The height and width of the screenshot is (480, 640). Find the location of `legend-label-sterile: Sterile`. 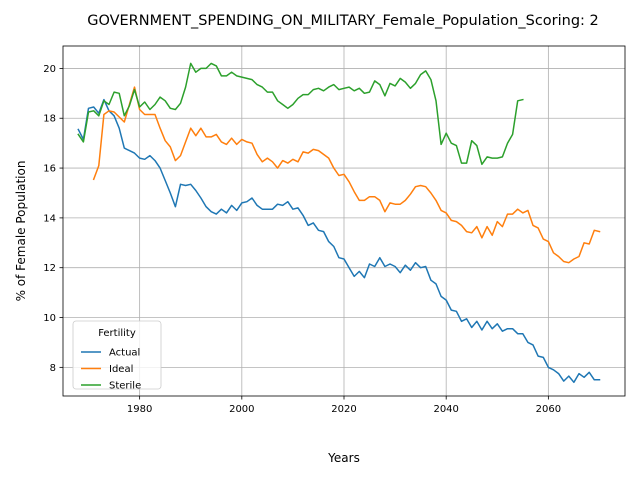

legend-label-sterile: Sterile is located at coordinates (125, 386).